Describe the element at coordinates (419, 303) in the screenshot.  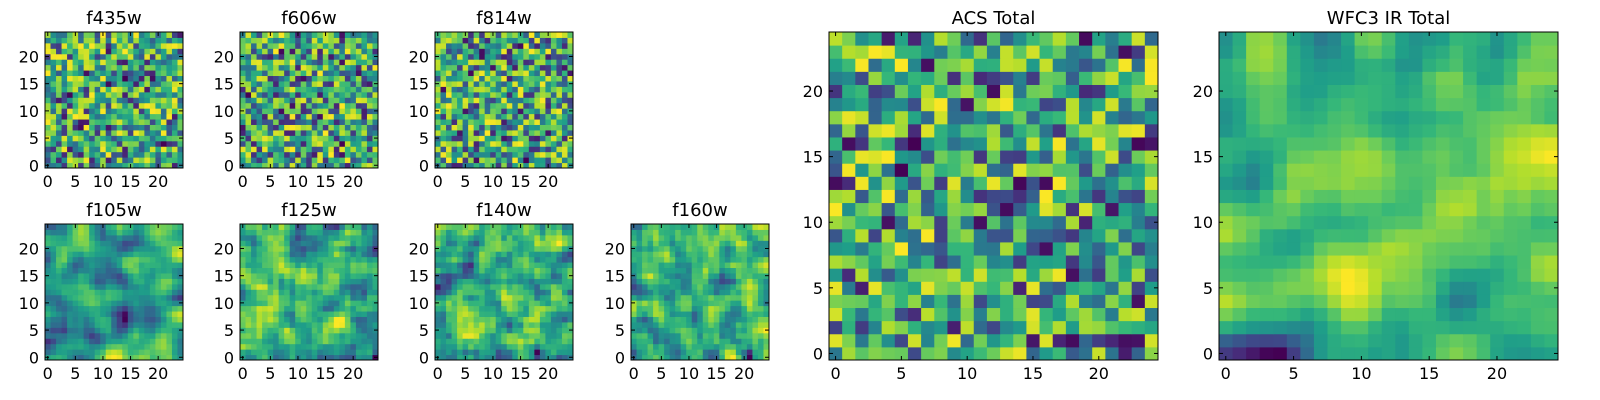
I see `y-tick-label: 10` at that location.